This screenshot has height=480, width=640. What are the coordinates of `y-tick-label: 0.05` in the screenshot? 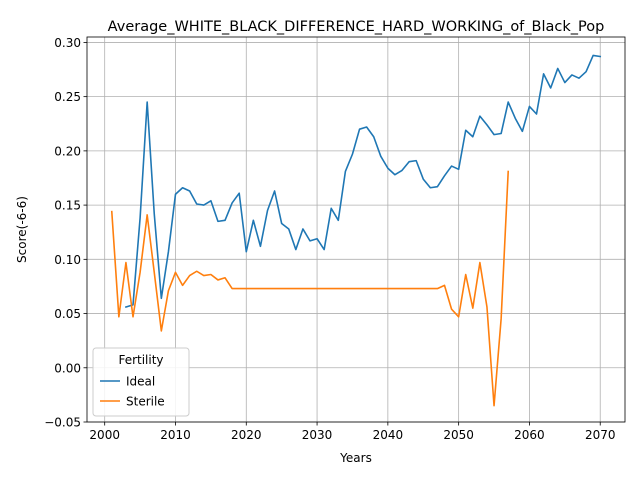 It's located at (67, 314).